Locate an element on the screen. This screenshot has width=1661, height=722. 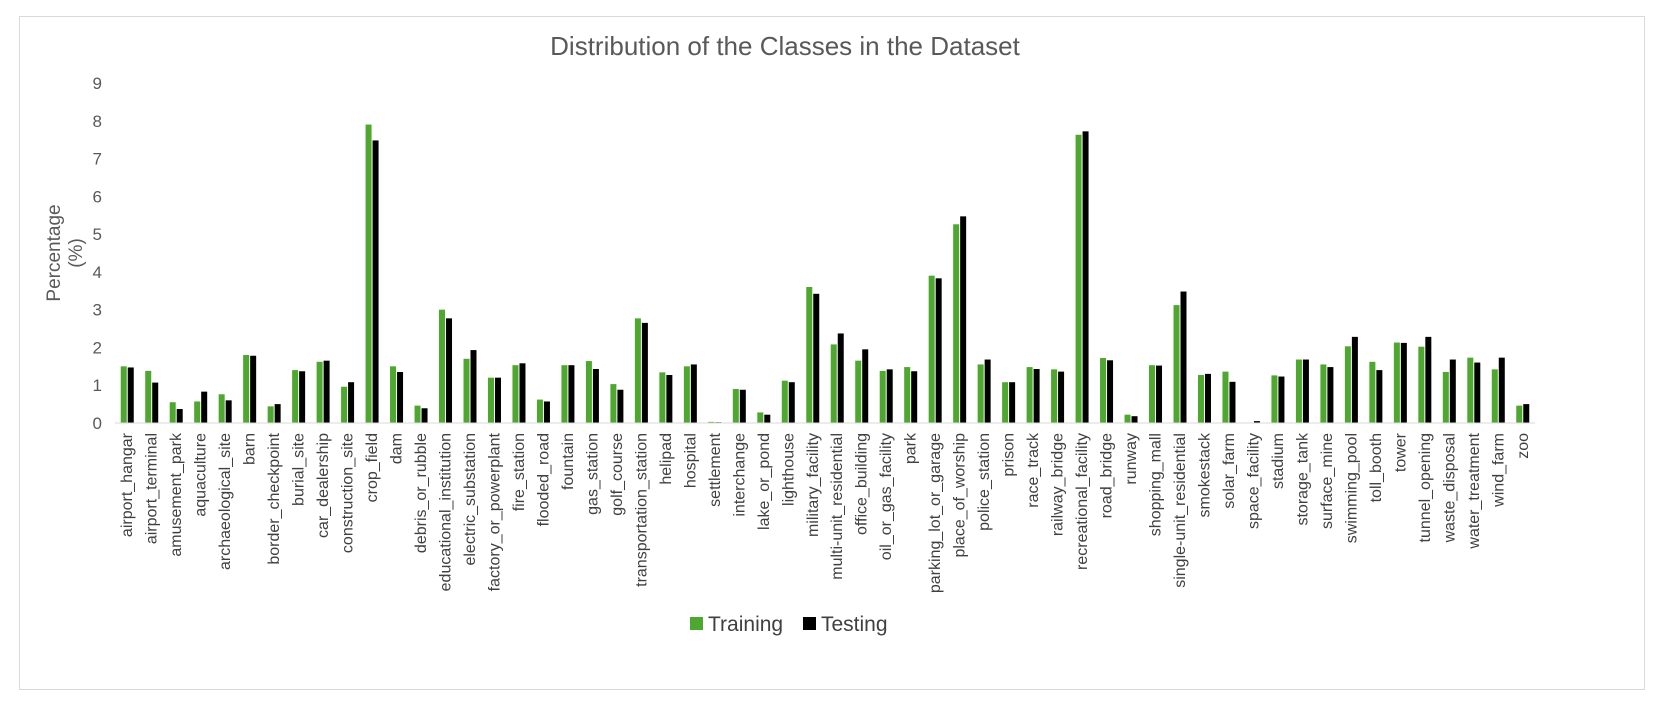
y-tick-label: 3 is located at coordinates (97, 310).